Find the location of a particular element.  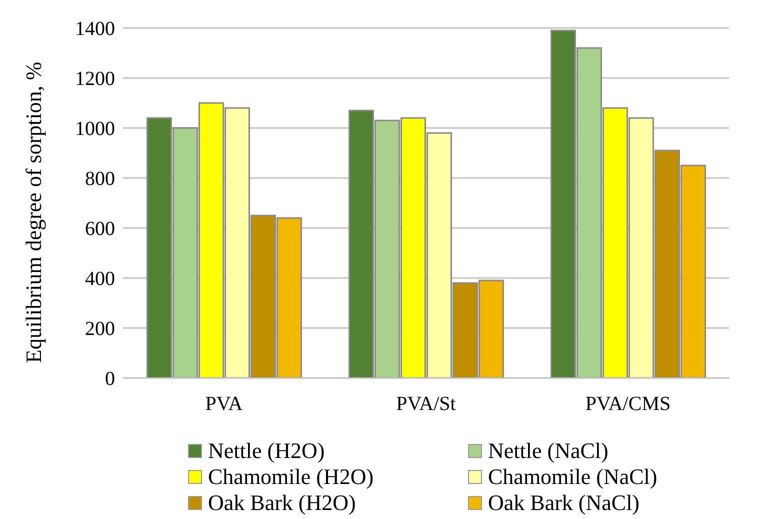

y-tick-label: 1400 is located at coordinates (95, 29).